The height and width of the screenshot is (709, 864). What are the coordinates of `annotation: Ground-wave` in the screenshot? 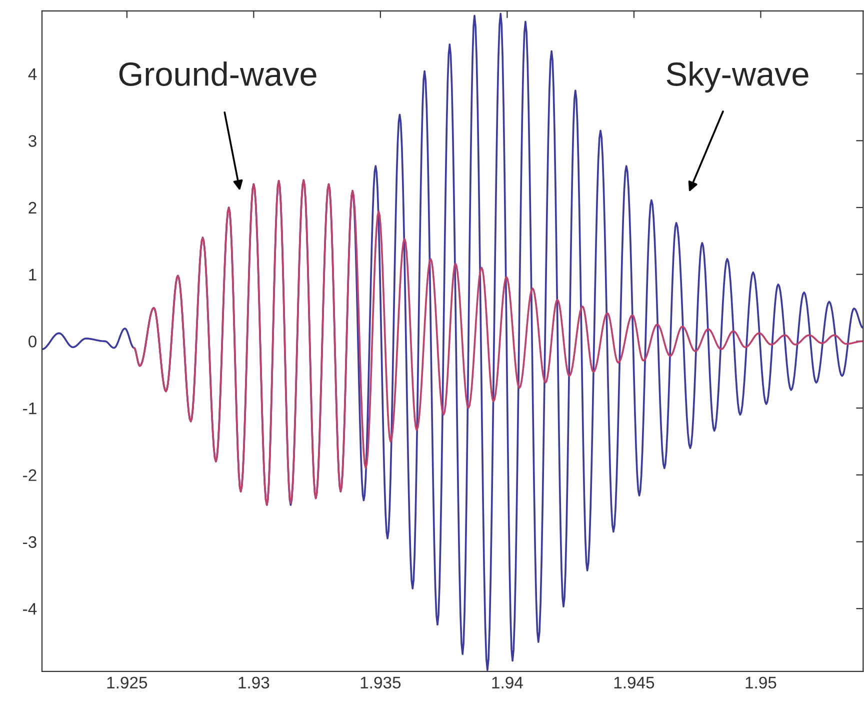 It's located at (217, 73).